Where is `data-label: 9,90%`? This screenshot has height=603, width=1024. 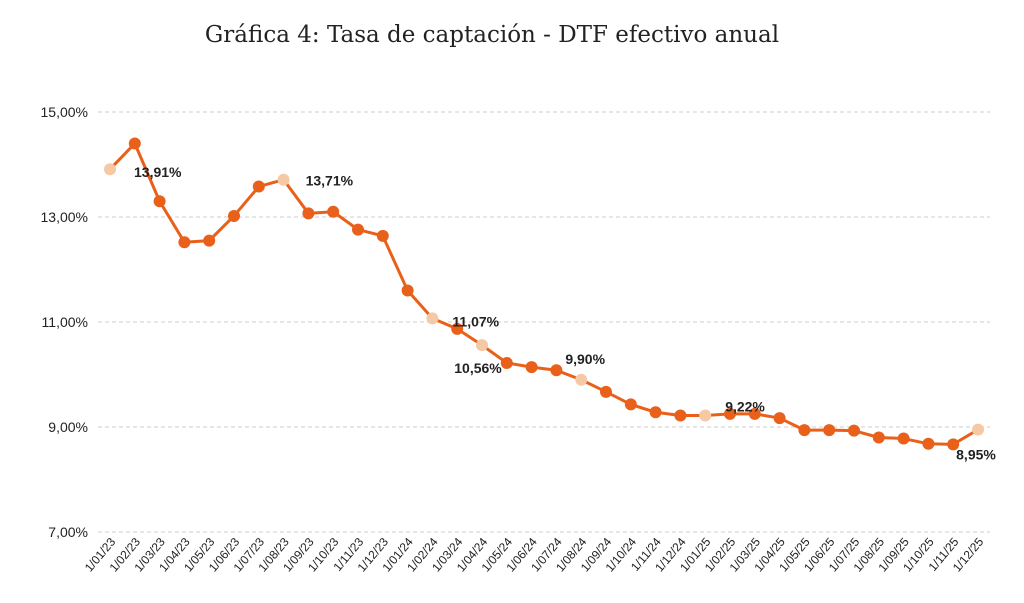
data-label: 9,90% is located at coordinates (585, 359).